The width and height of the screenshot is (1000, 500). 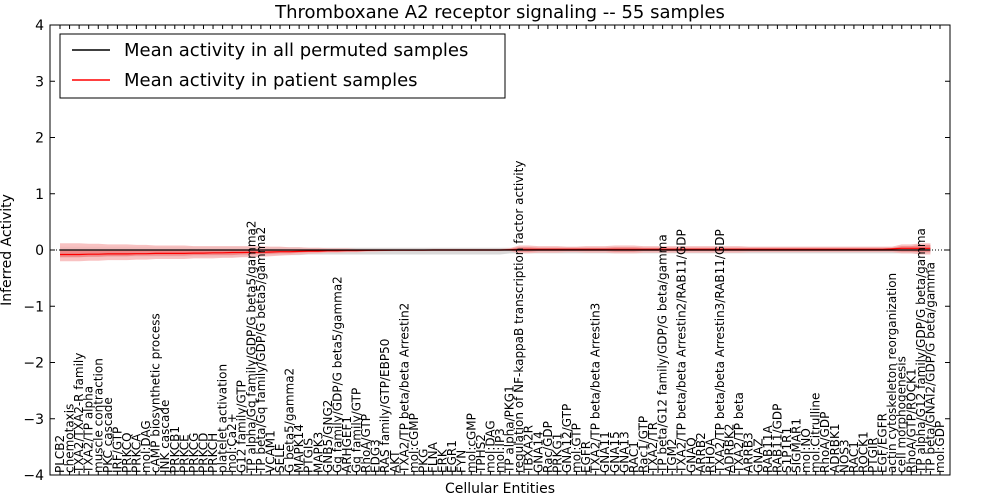 I want to click on entity-label: mol:GDP, so click(x=940, y=447).